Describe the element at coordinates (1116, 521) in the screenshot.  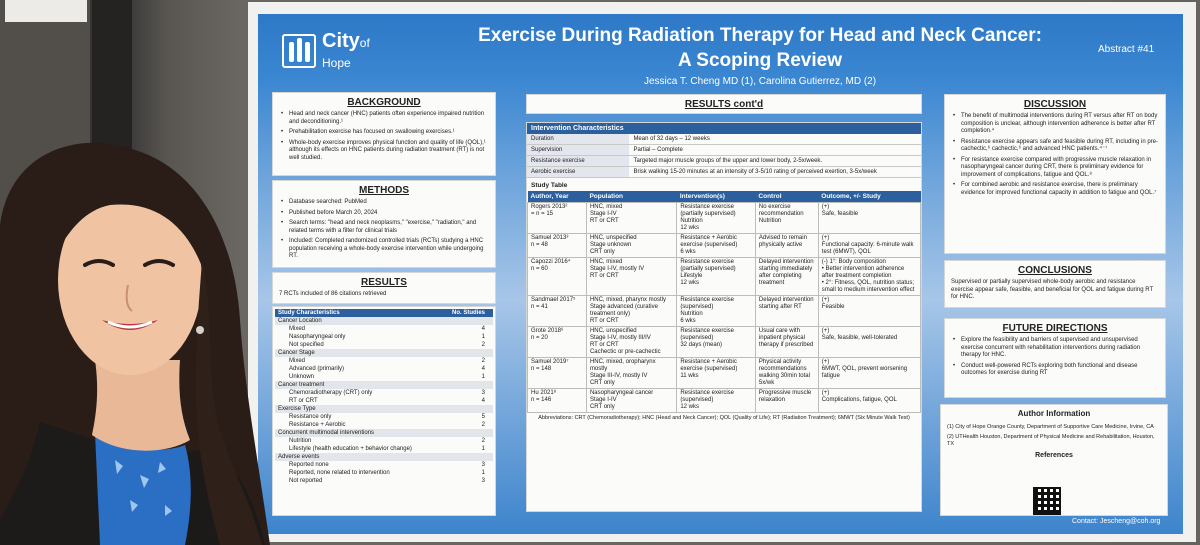
I see `contact-email: Contact: Jescheng@coh.org` at that location.